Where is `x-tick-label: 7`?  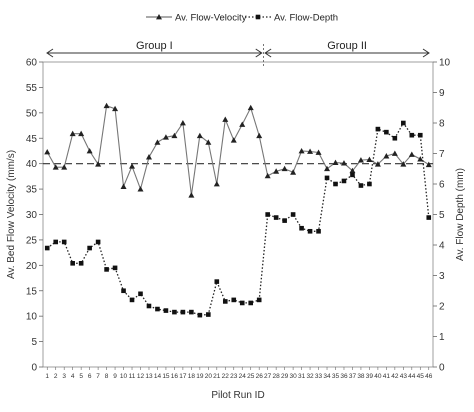
x-tick-label: 7 is located at coordinates (98, 376).